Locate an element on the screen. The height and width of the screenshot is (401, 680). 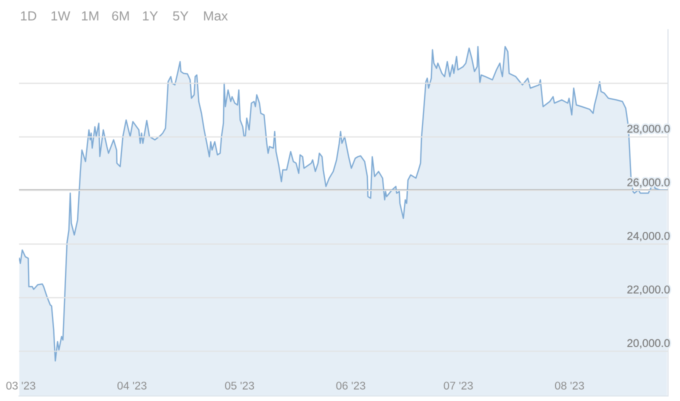
text: Max is located at coordinates (216, 16).